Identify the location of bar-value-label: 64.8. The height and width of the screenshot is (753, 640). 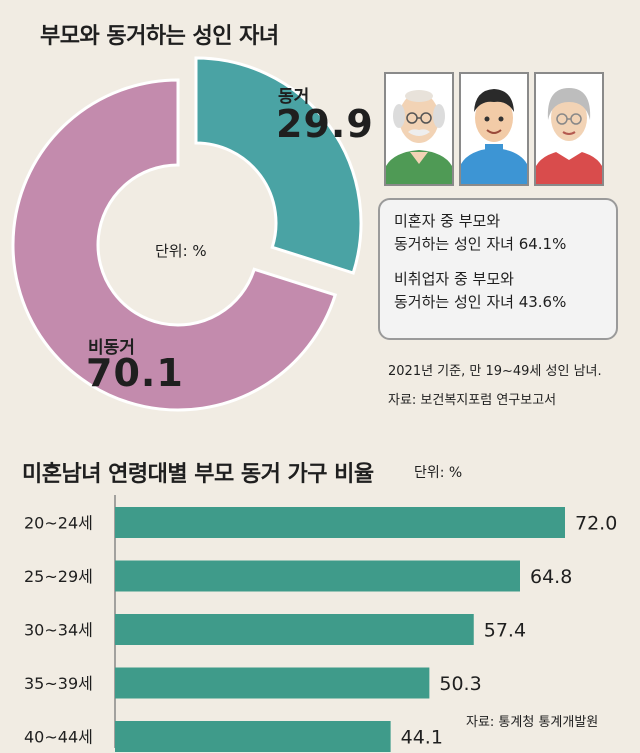
(551, 577).